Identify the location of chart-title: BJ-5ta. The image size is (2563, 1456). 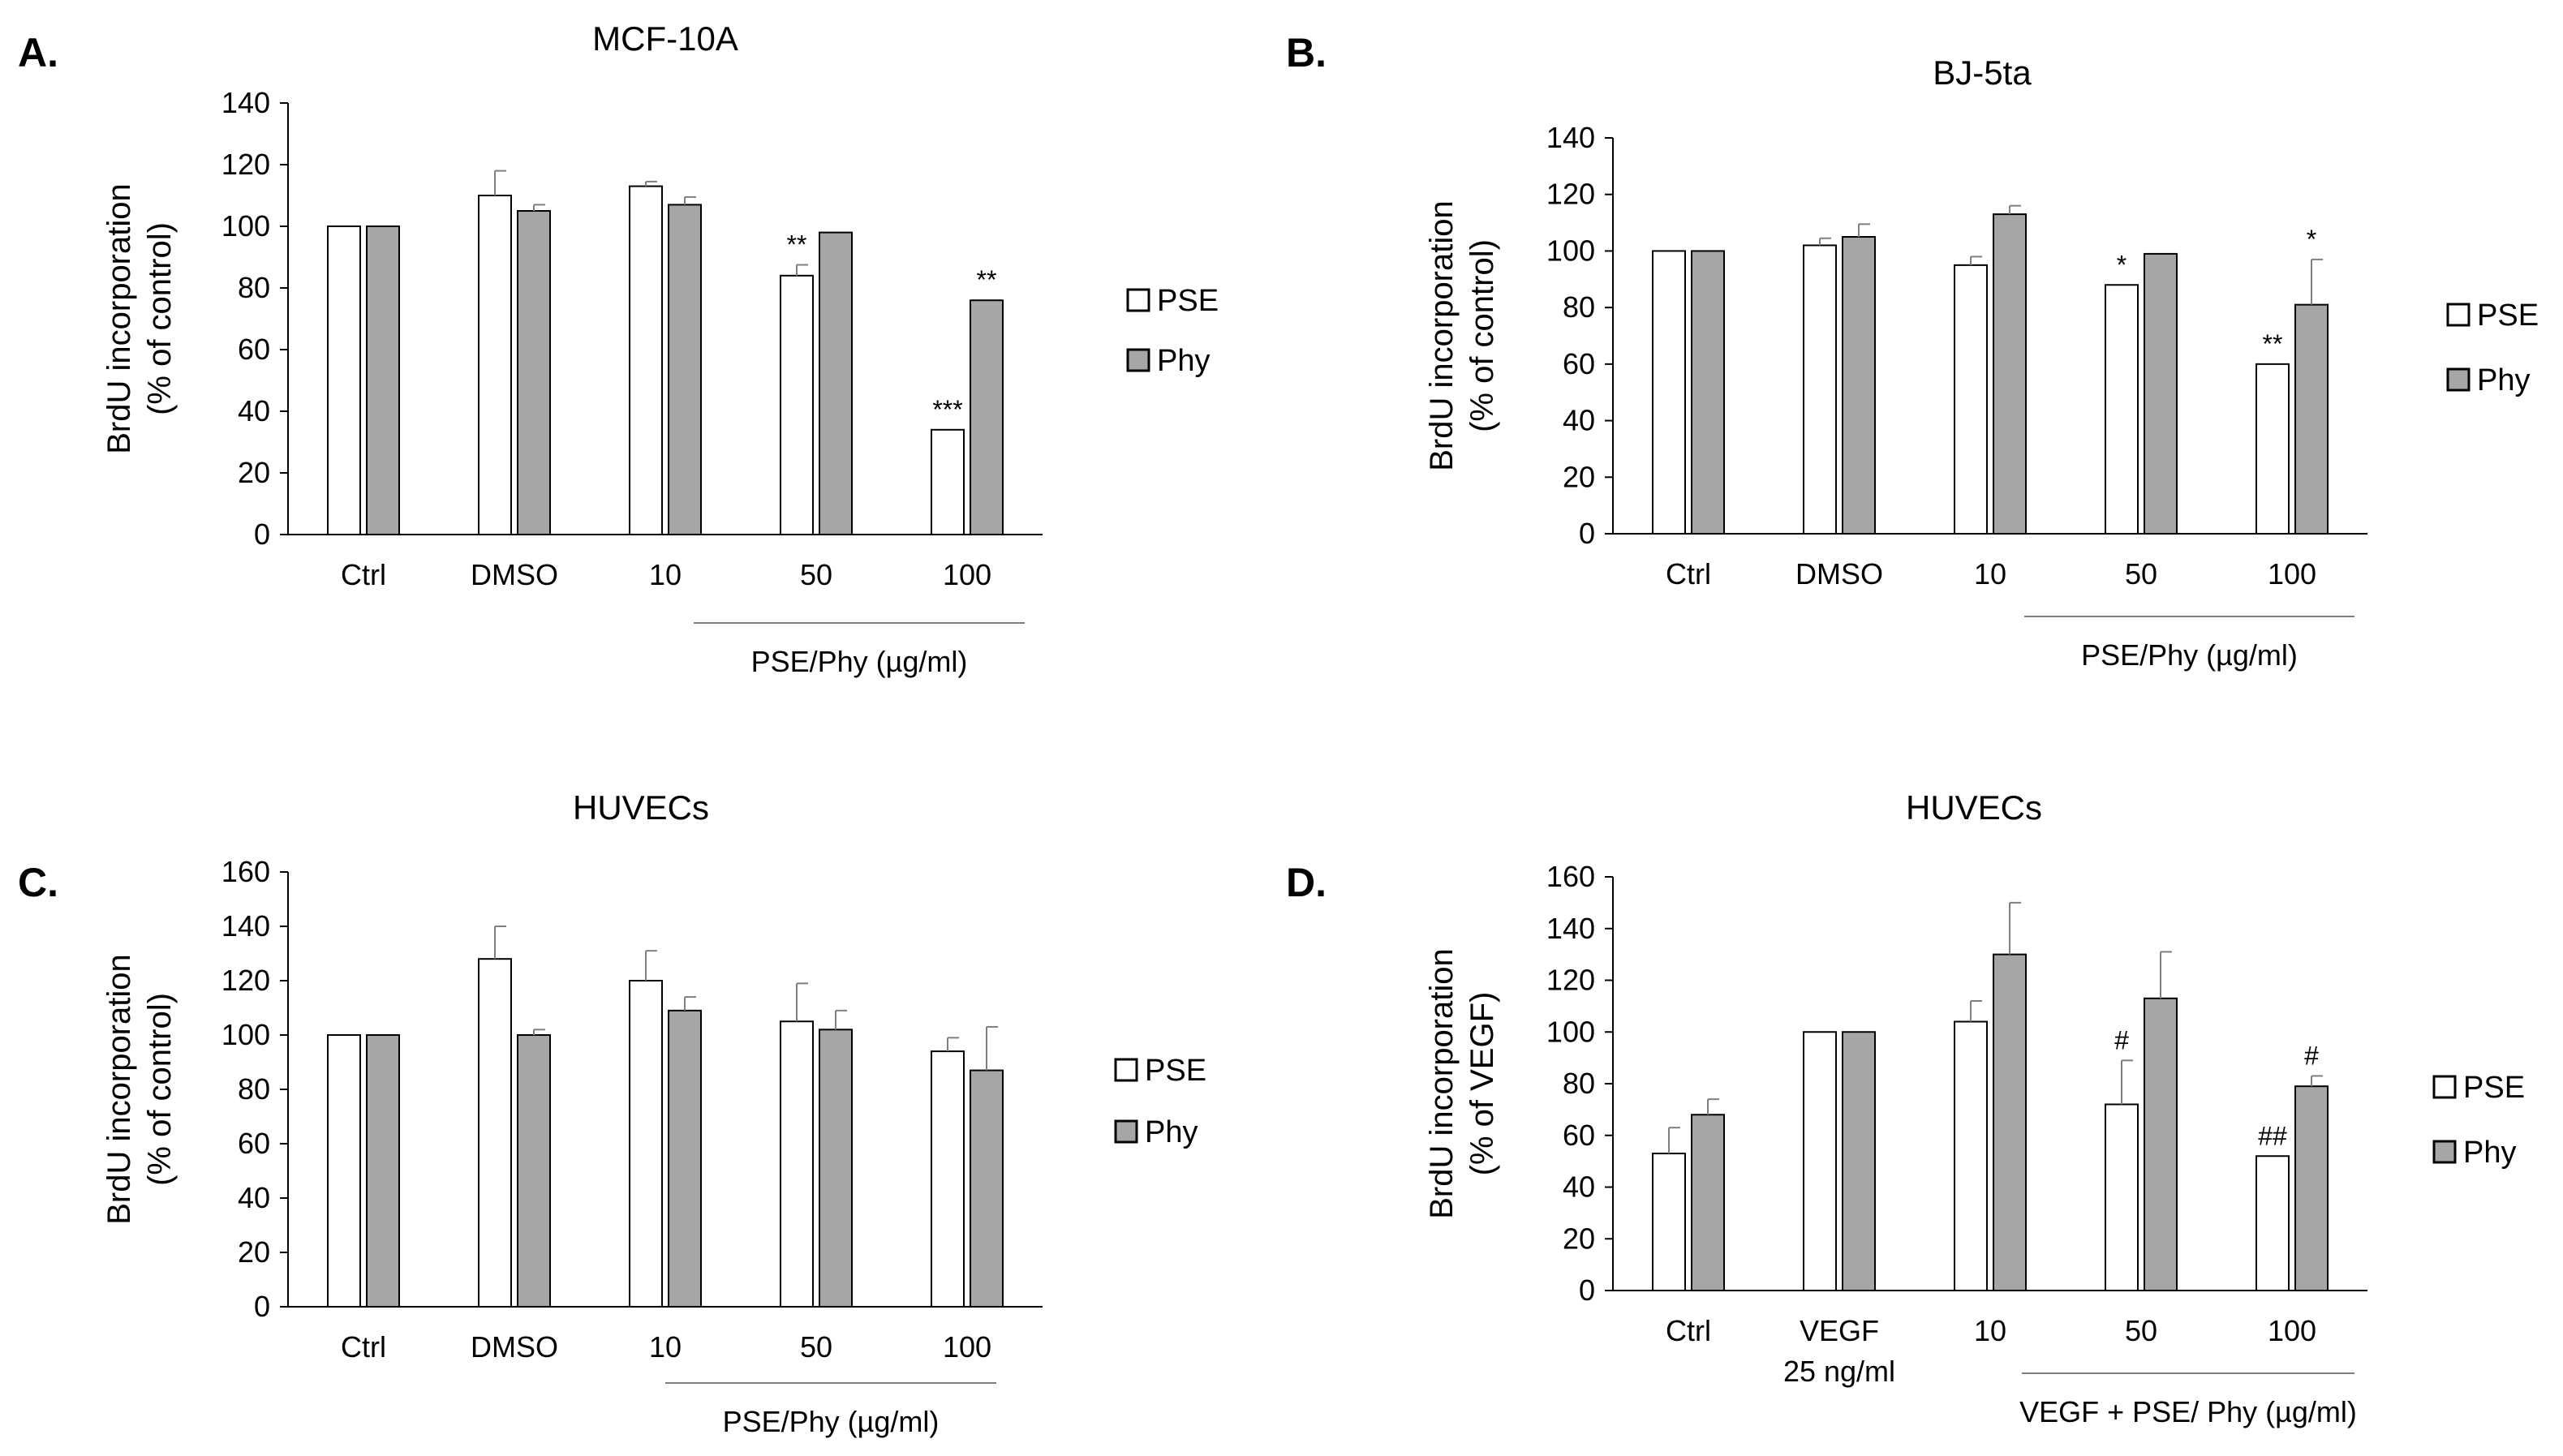
(1982, 73).